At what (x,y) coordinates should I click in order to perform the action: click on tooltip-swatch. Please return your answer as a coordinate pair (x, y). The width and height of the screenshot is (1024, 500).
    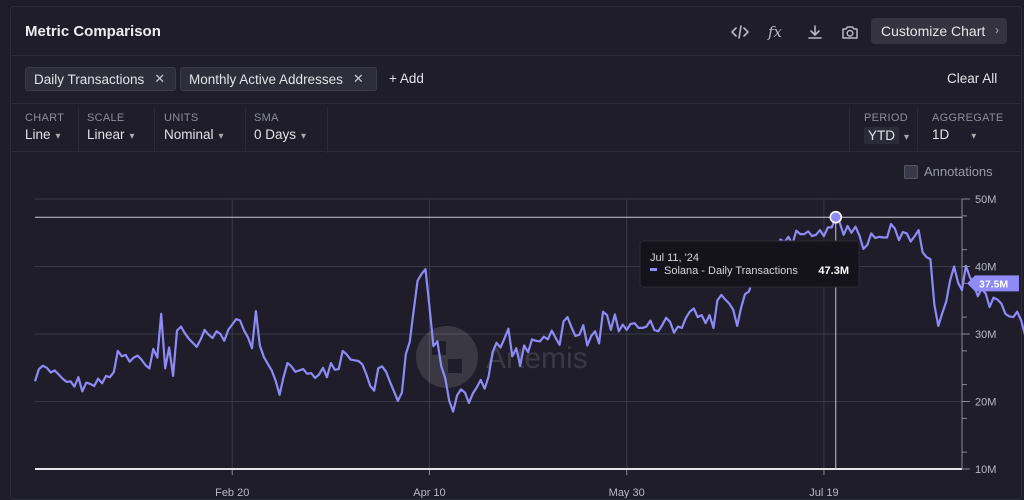
    Looking at the image, I should click on (653, 269).